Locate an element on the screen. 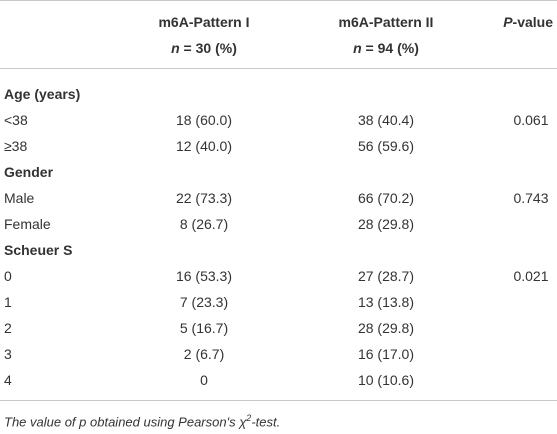 The width and height of the screenshot is (557, 434). pattern2-cell: 66 (70.2) is located at coordinates (386, 198).